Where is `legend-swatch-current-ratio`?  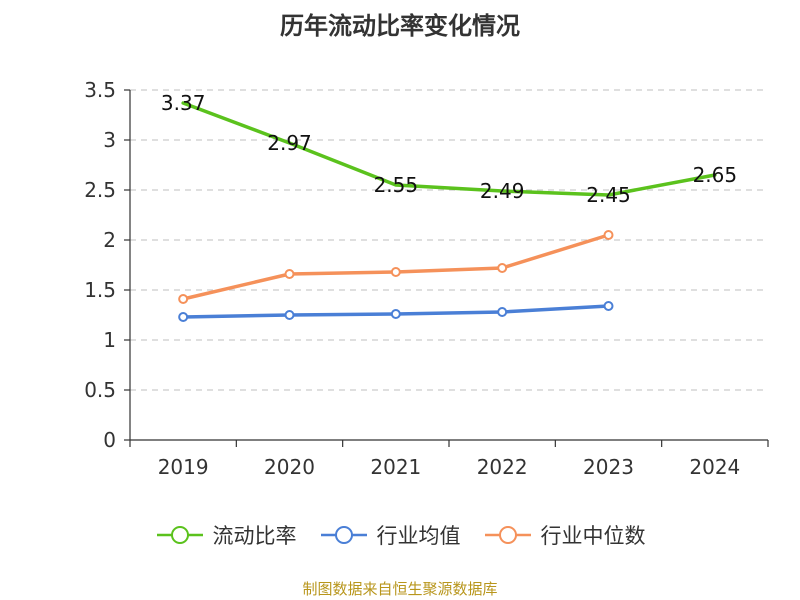
legend-swatch-current-ratio is located at coordinates (179, 535).